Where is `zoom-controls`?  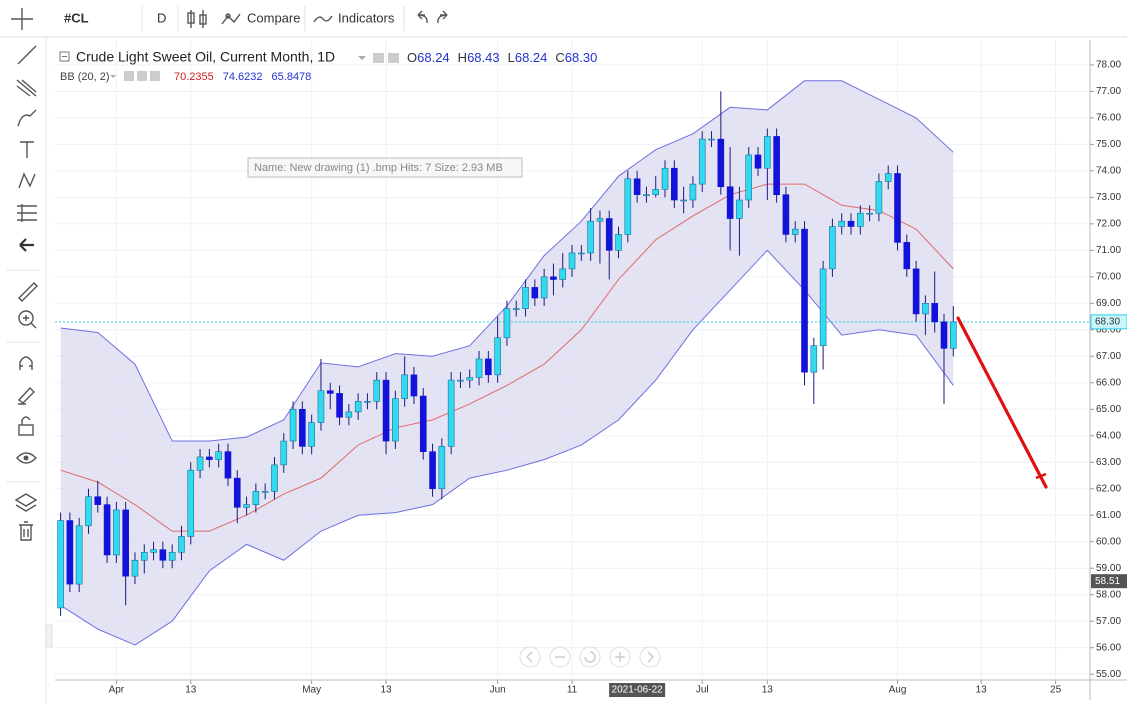
zoom-controls is located at coordinates (590, 657).